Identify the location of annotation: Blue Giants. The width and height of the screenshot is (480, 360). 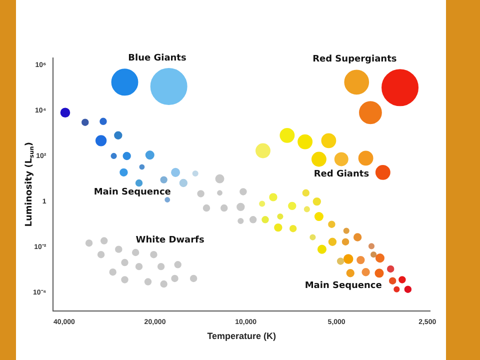
(157, 58).